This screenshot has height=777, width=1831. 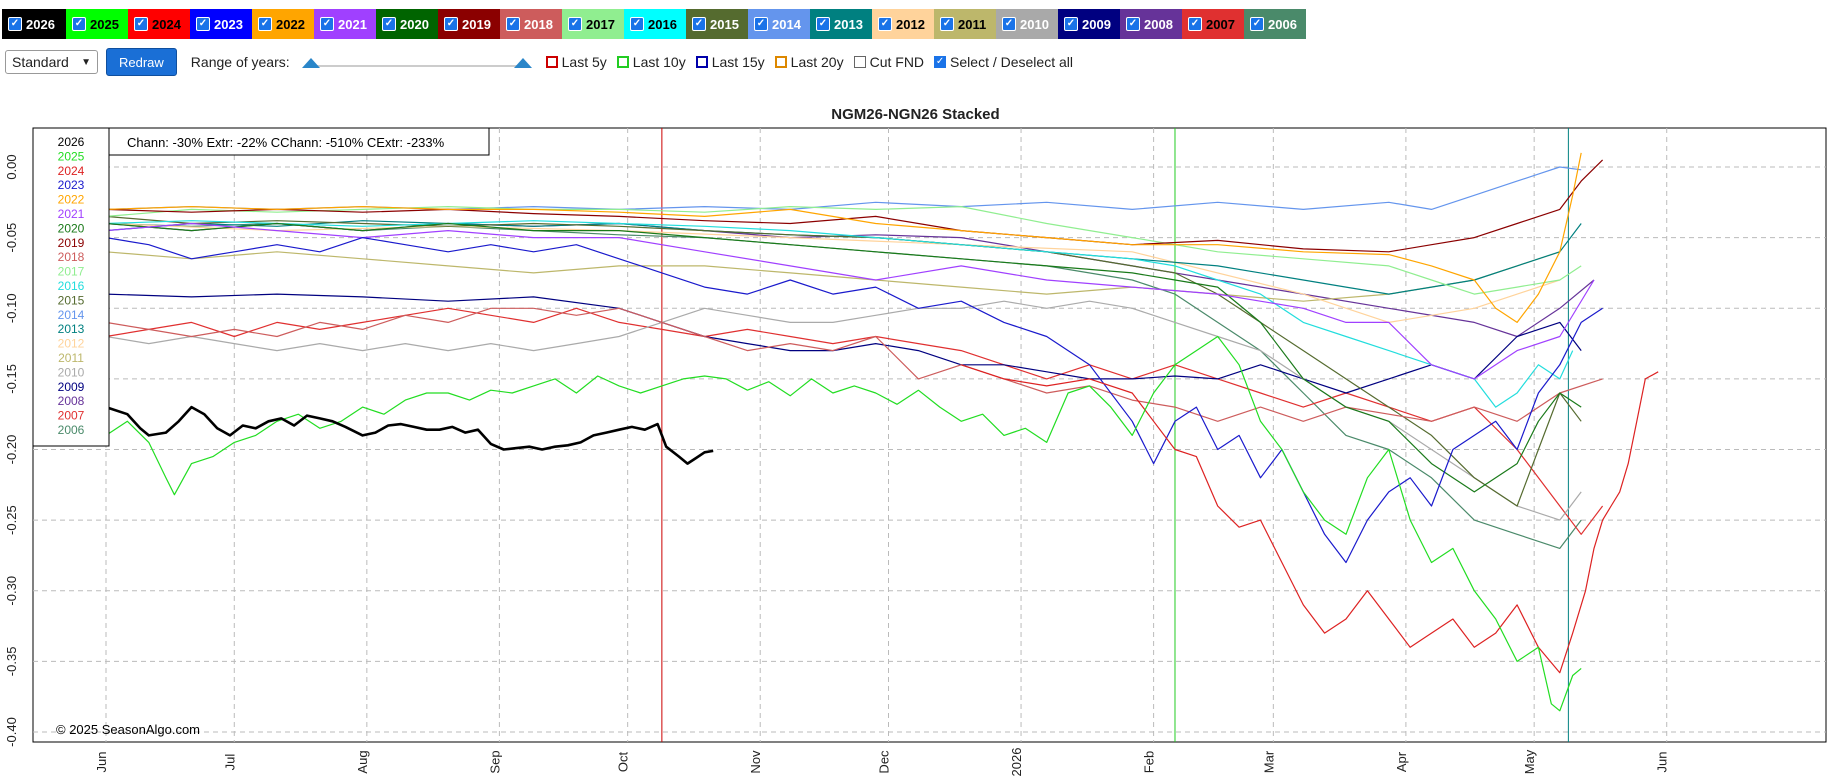 I want to click on redraw-button: Redraw, so click(x=141, y=62).